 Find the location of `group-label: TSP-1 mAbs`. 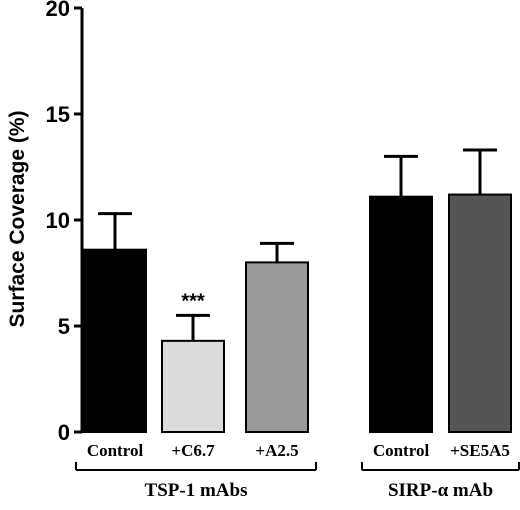

group-label: TSP-1 mAbs is located at coordinates (196, 490).